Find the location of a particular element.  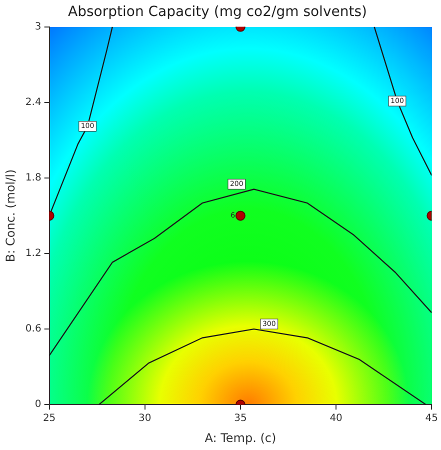

y-axis-title: B: Conc. (mol/l) is located at coordinates (10, 215).